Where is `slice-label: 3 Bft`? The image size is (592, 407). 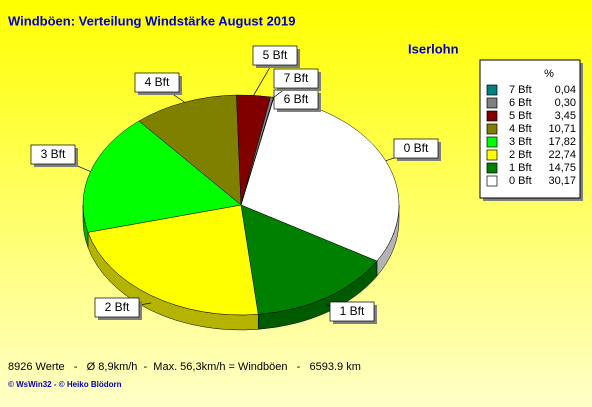 slice-label: 3 Bft is located at coordinates (53, 154).